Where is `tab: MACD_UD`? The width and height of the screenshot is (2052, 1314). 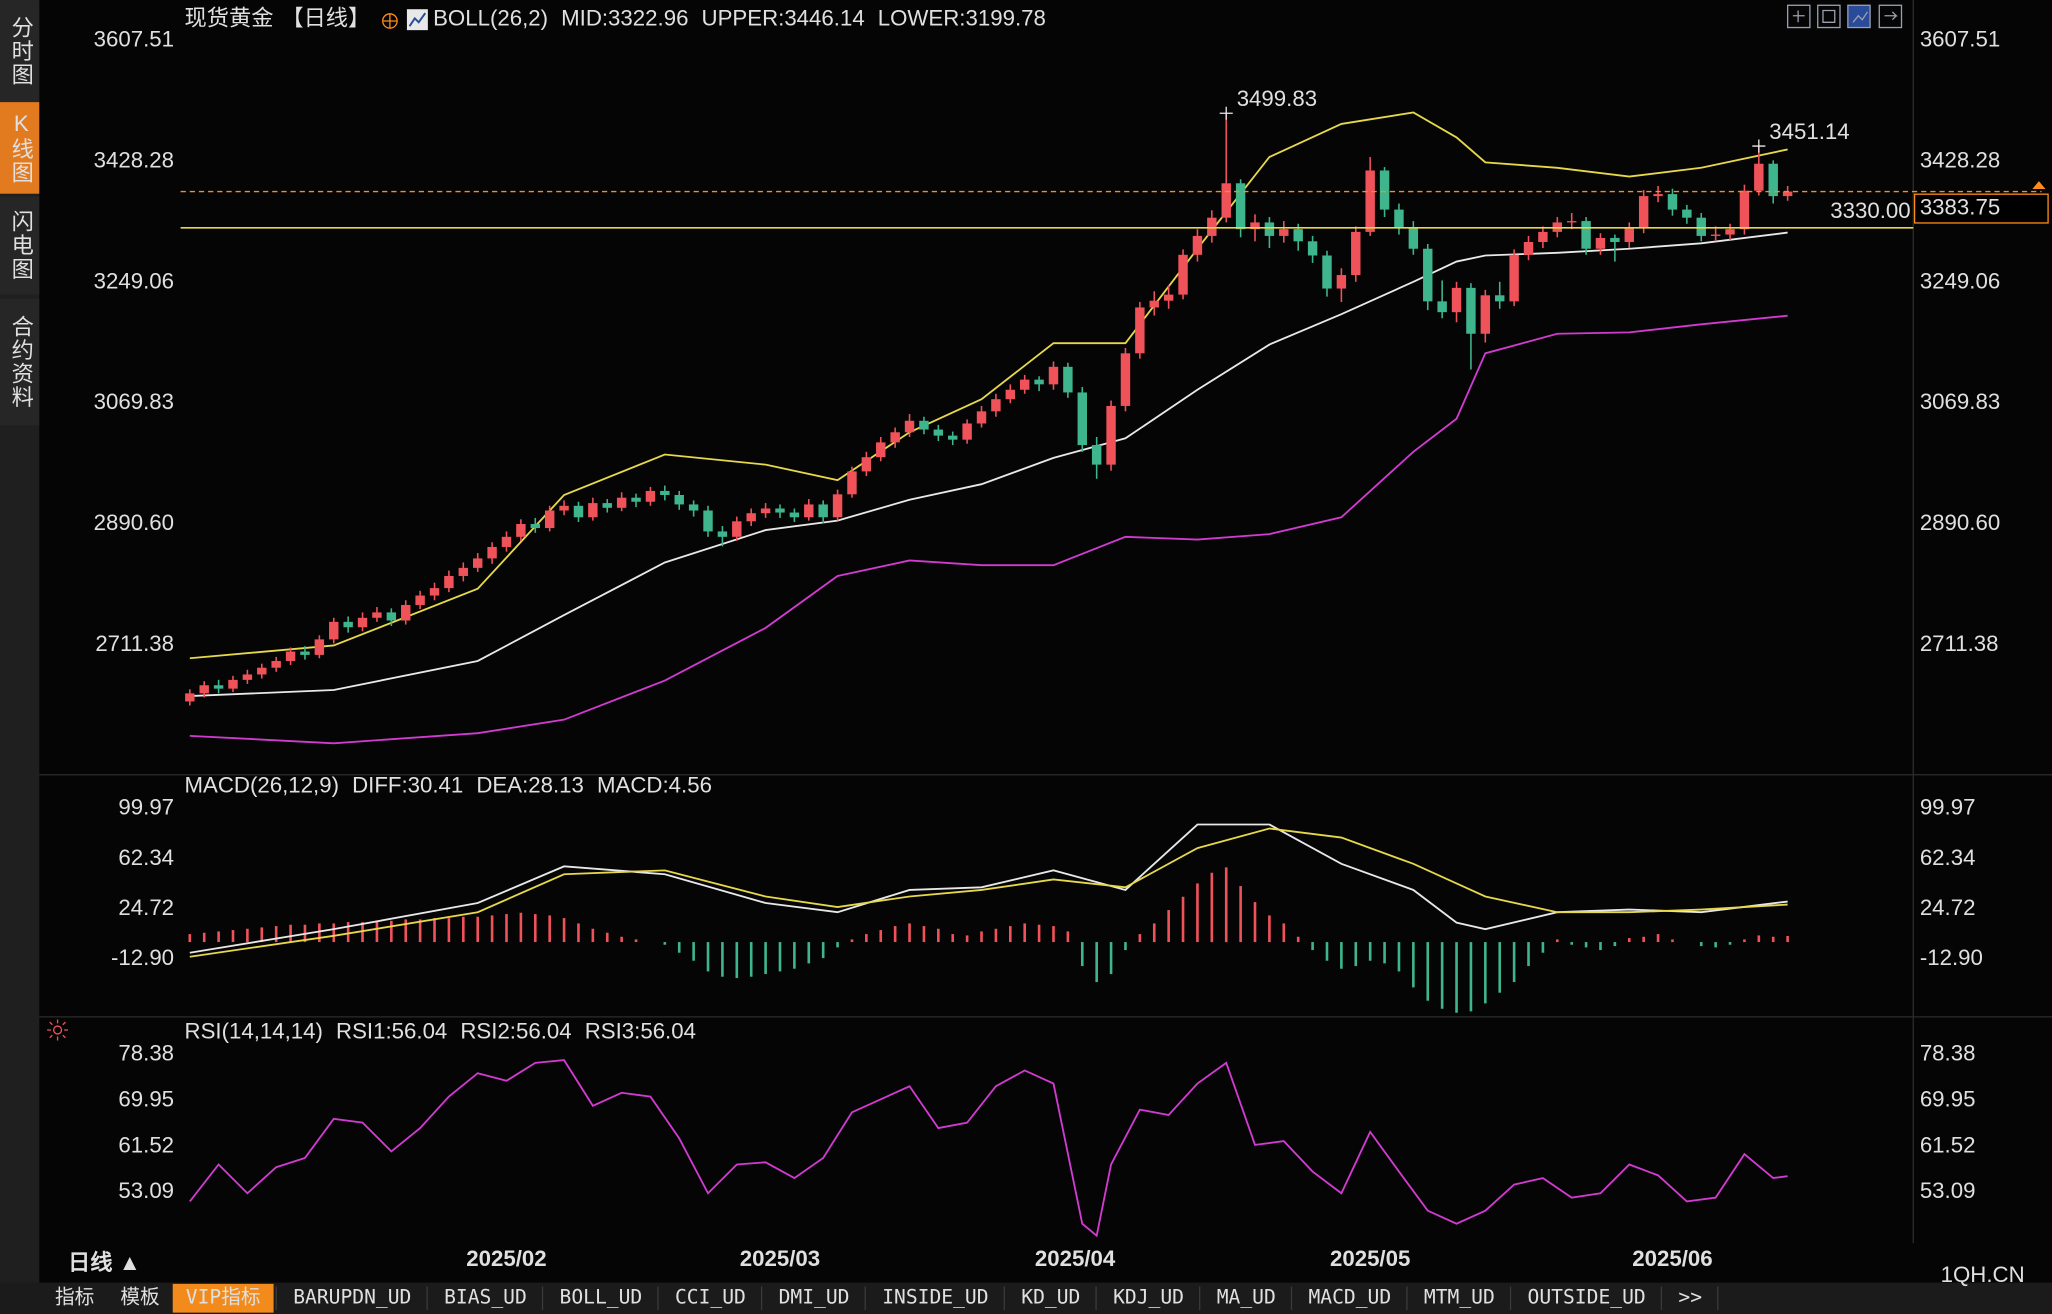 tab: MACD_UD is located at coordinates (1349, 1297).